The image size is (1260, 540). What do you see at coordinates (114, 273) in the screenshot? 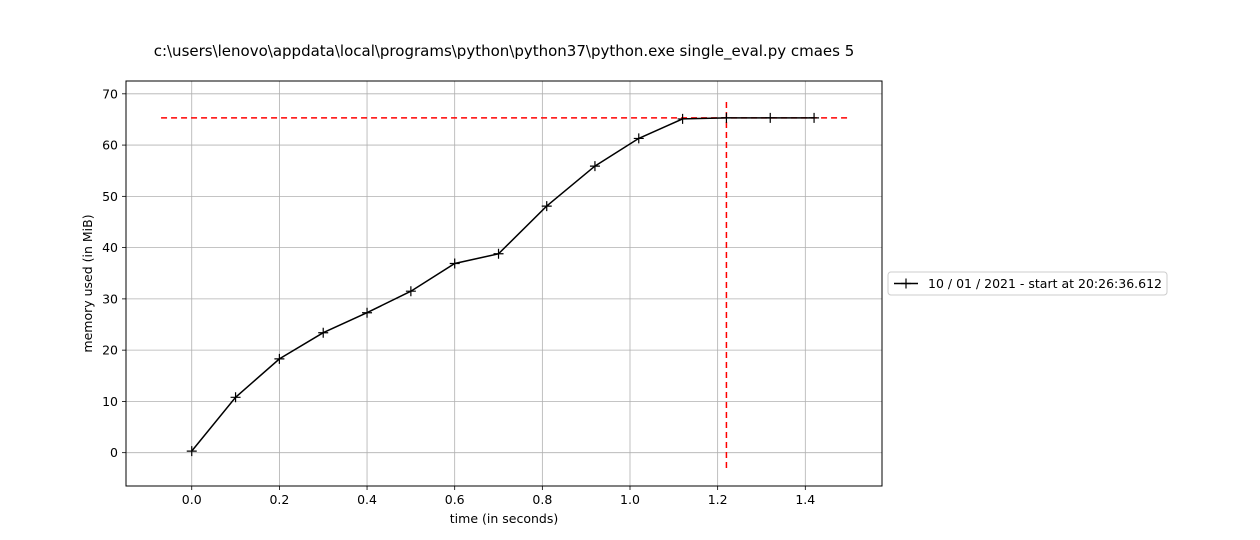
I see `y-axis-ticks: 0 10 20 30 40 50 60 70` at bounding box center [114, 273].